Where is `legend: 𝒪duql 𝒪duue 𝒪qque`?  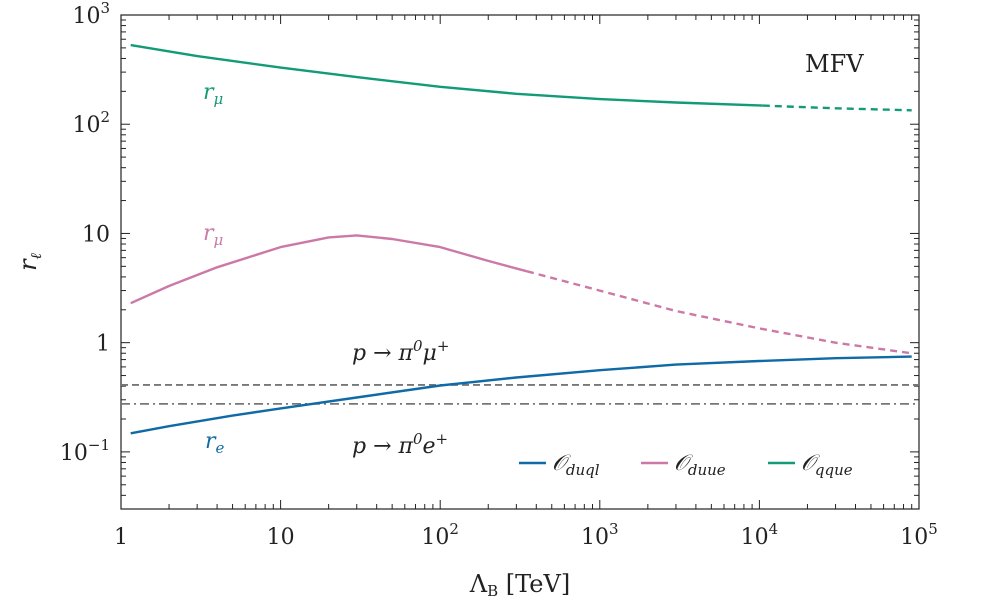 legend: 𝒪duql 𝒪duue 𝒪qque is located at coordinates (686, 465).